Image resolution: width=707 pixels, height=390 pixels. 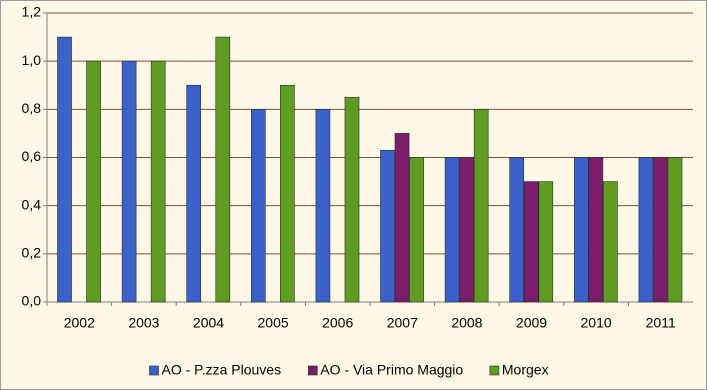 What do you see at coordinates (391, 370) in the screenshot?
I see `legend-label: AO - Via Primo Maggio` at bounding box center [391, 370].